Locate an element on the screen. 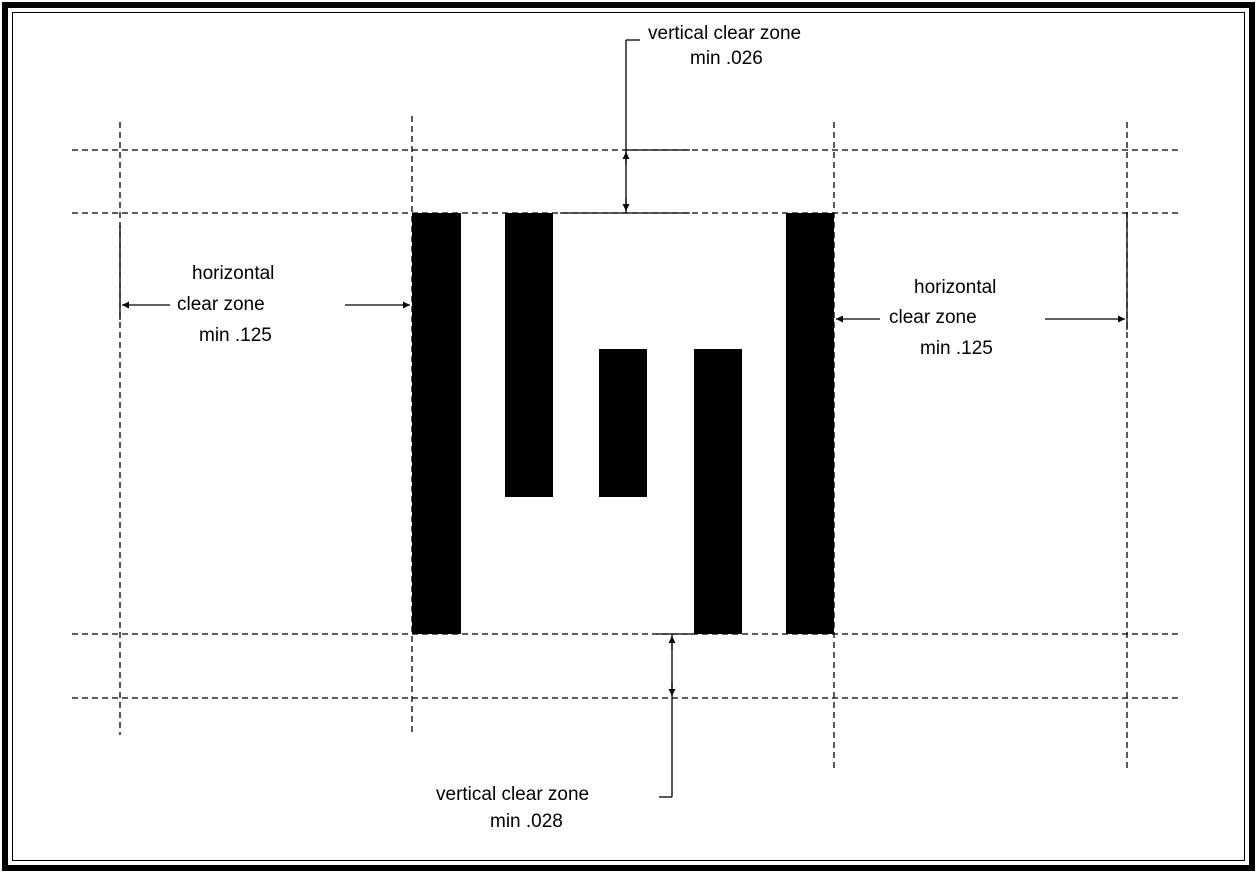 This screenshot has width=1257, height=873. left-horizontal-label-line2: clear zone is located at coordinates (221, 304).